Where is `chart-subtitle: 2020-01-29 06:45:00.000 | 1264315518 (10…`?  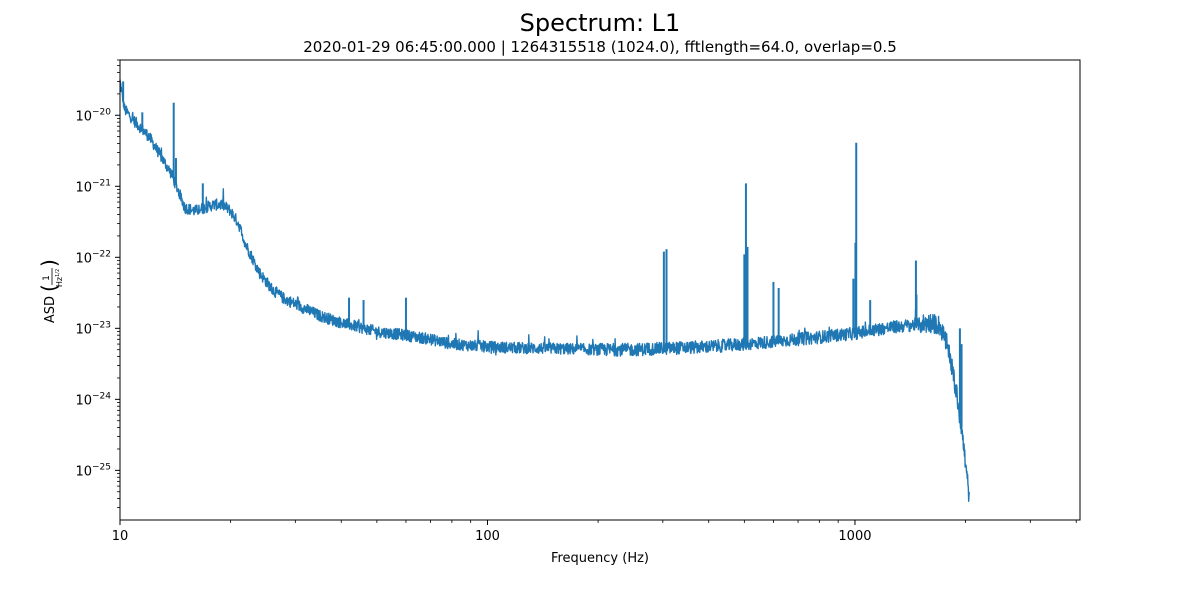
chart-subtitle: 2020-01-29 06:45:00.000 | 1264315518 (10… is located at coordinates (600, 47).